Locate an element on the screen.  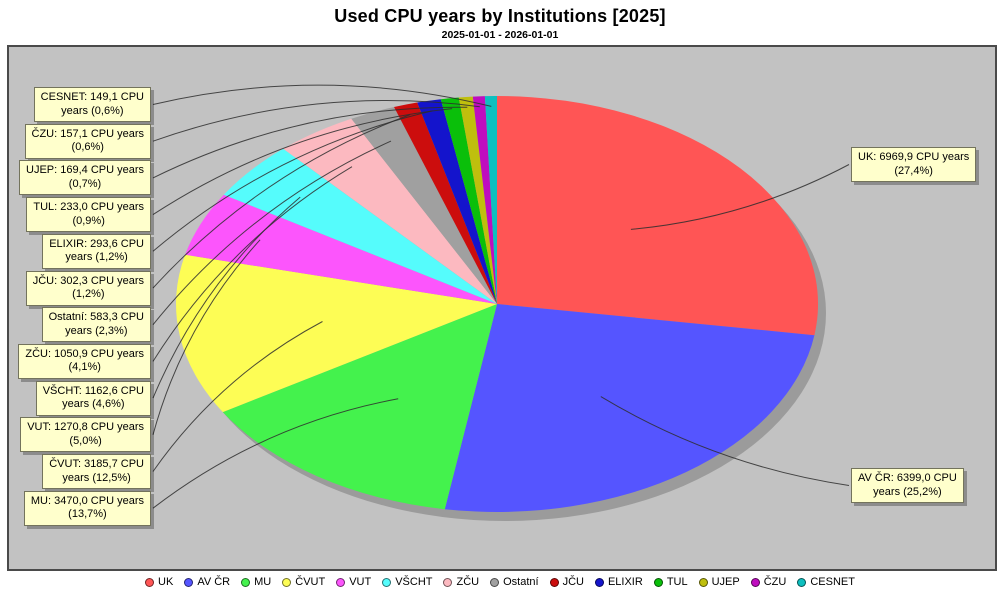
callout-JČU: JČU: 302,3 CPU years (1,2%) is located at coordinates (88, 288).